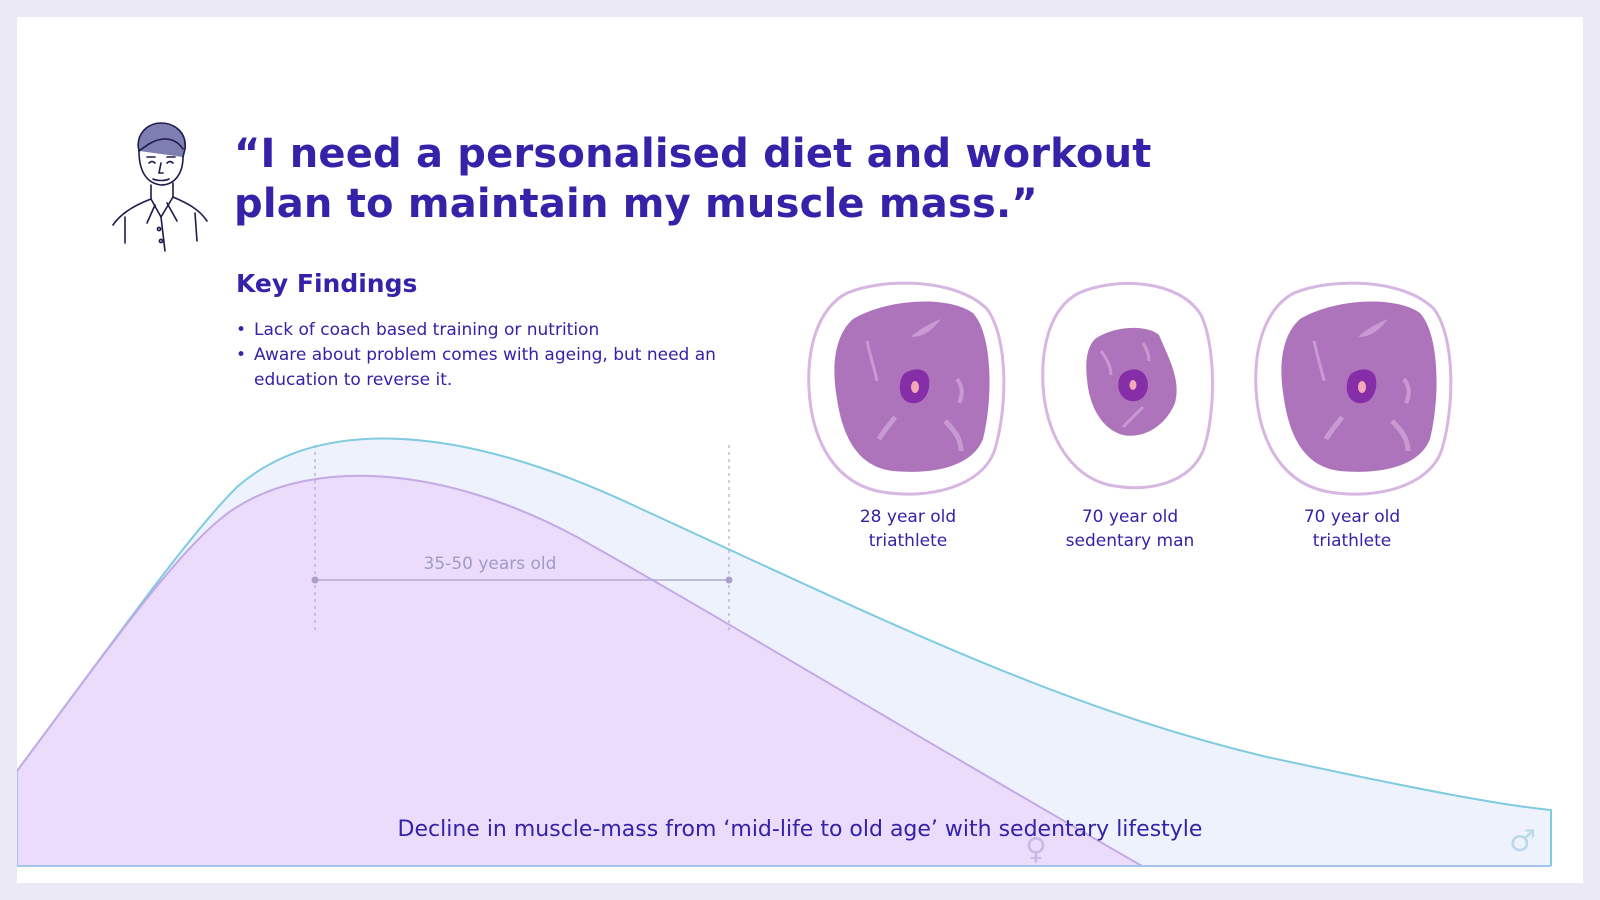 Image resolution: width=1600 pixels, height=900 pixels. I want to click on age-range-label: 35-50 years old, so click(490, 564).